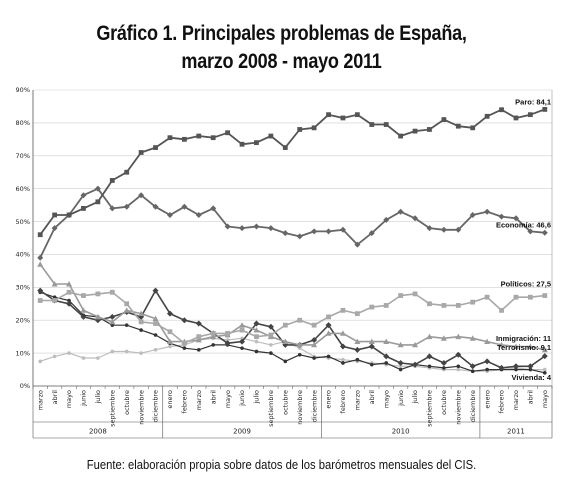 The width and height of the screenshot is (563, 489). What do you see at coordinates (533, 101) in the screenshot?
I see `series-label: Paro: 84,1` at bounding box center [533, 101].